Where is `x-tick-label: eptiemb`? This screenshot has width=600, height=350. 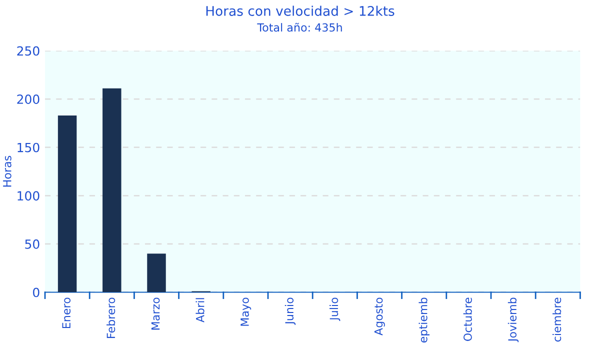
x-tick-label: eptiemb is located at coordinates (424, 320).